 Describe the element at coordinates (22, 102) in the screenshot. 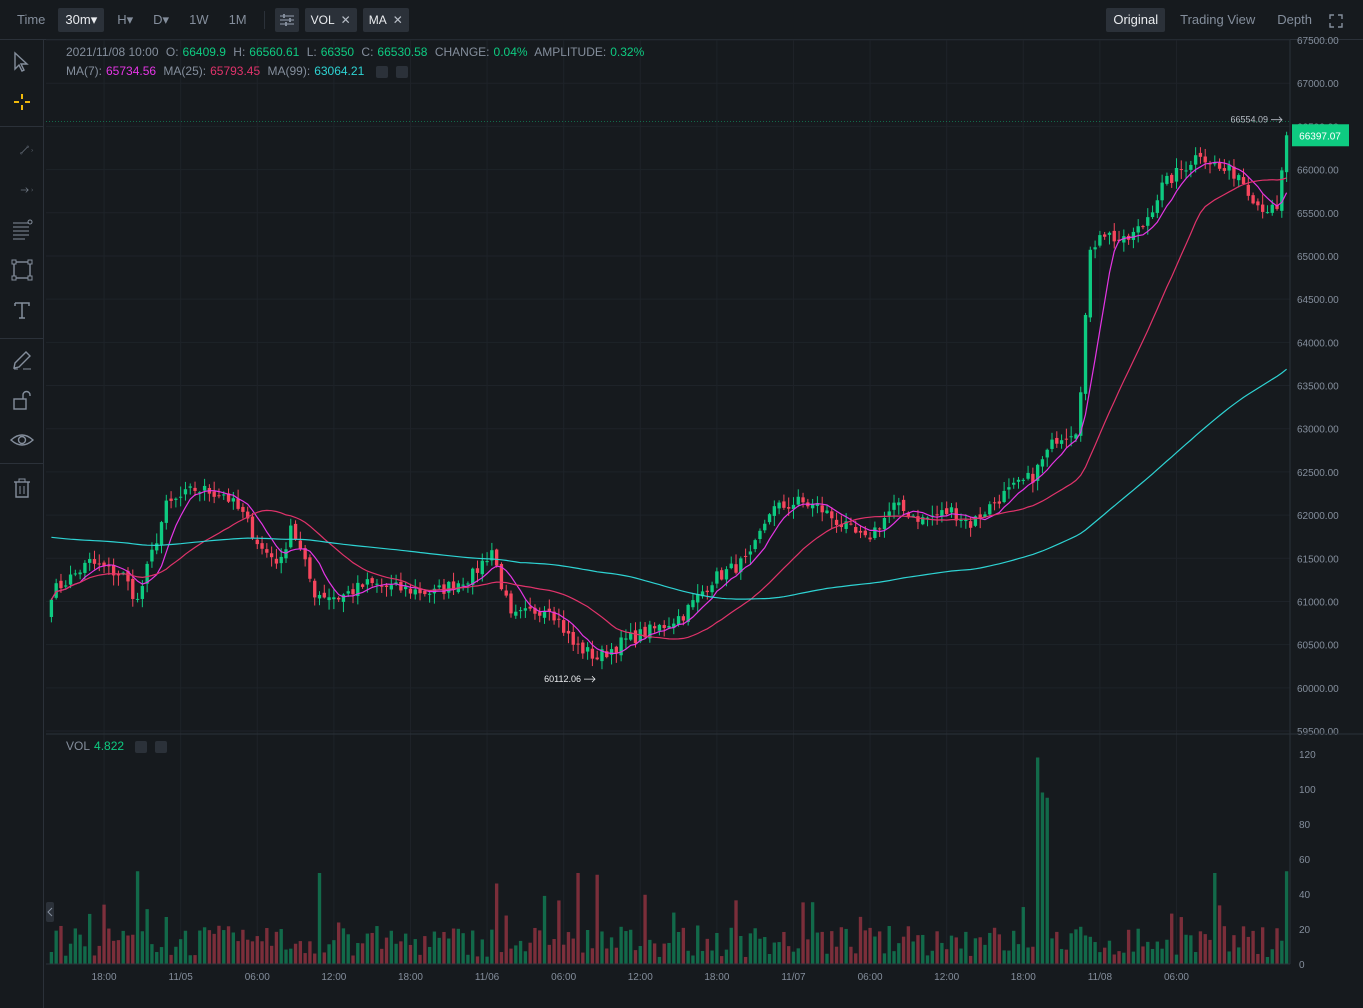

I see `crosshair-tool` at that location.